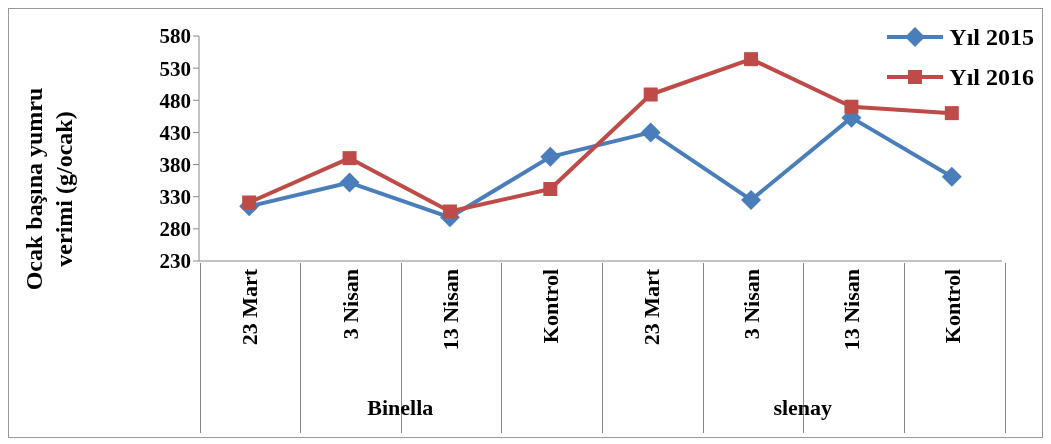 The width and height of the screenshot is (1051, 444). What do you see at coordinates (175, 229) in the screenshot?
I see `y-tick-label: 280` at bounding box center [175, 229].